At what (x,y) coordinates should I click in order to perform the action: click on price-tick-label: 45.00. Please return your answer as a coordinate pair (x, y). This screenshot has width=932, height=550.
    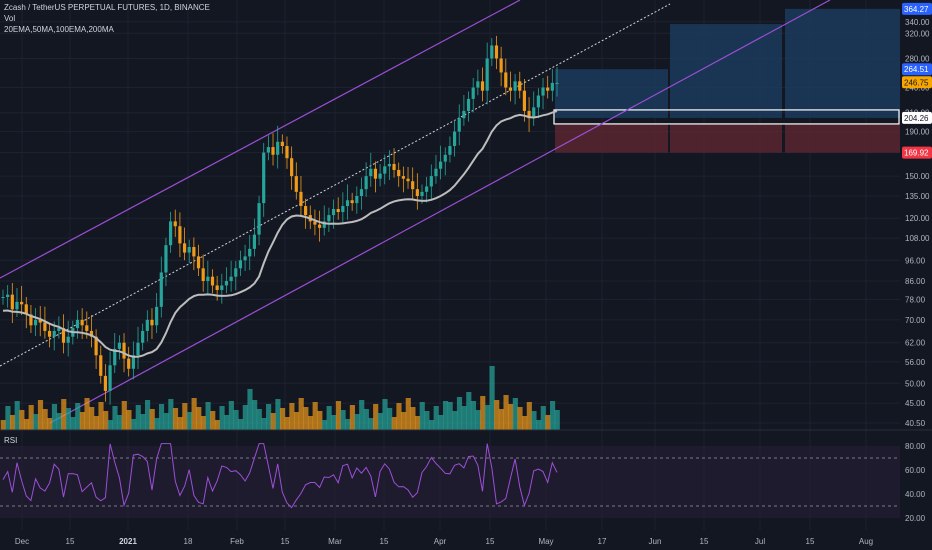
    Looking at the image, I should click on (915, 403).